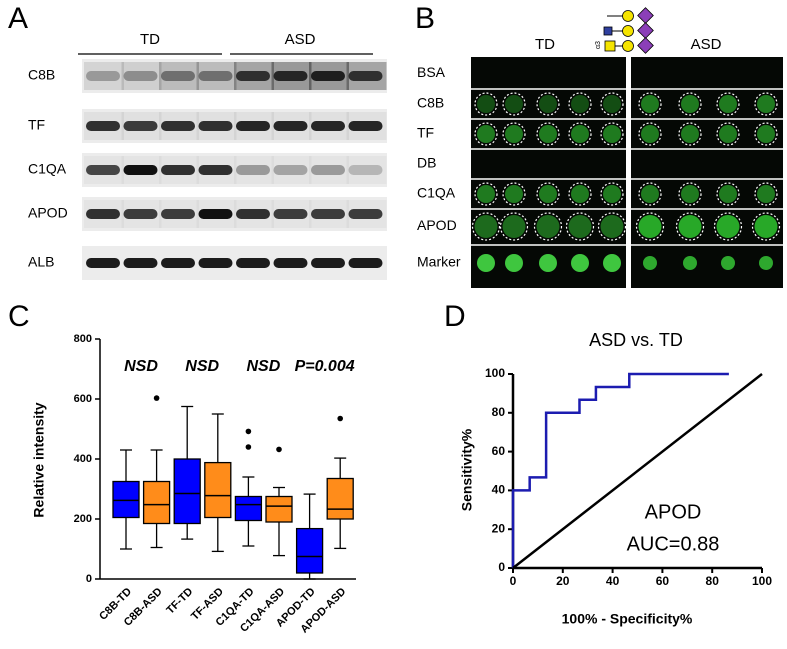  What do you see at coordinates (513, 581) in the screenshot?
I see `x-tick-label: 0` at bounding box center [513, 581].